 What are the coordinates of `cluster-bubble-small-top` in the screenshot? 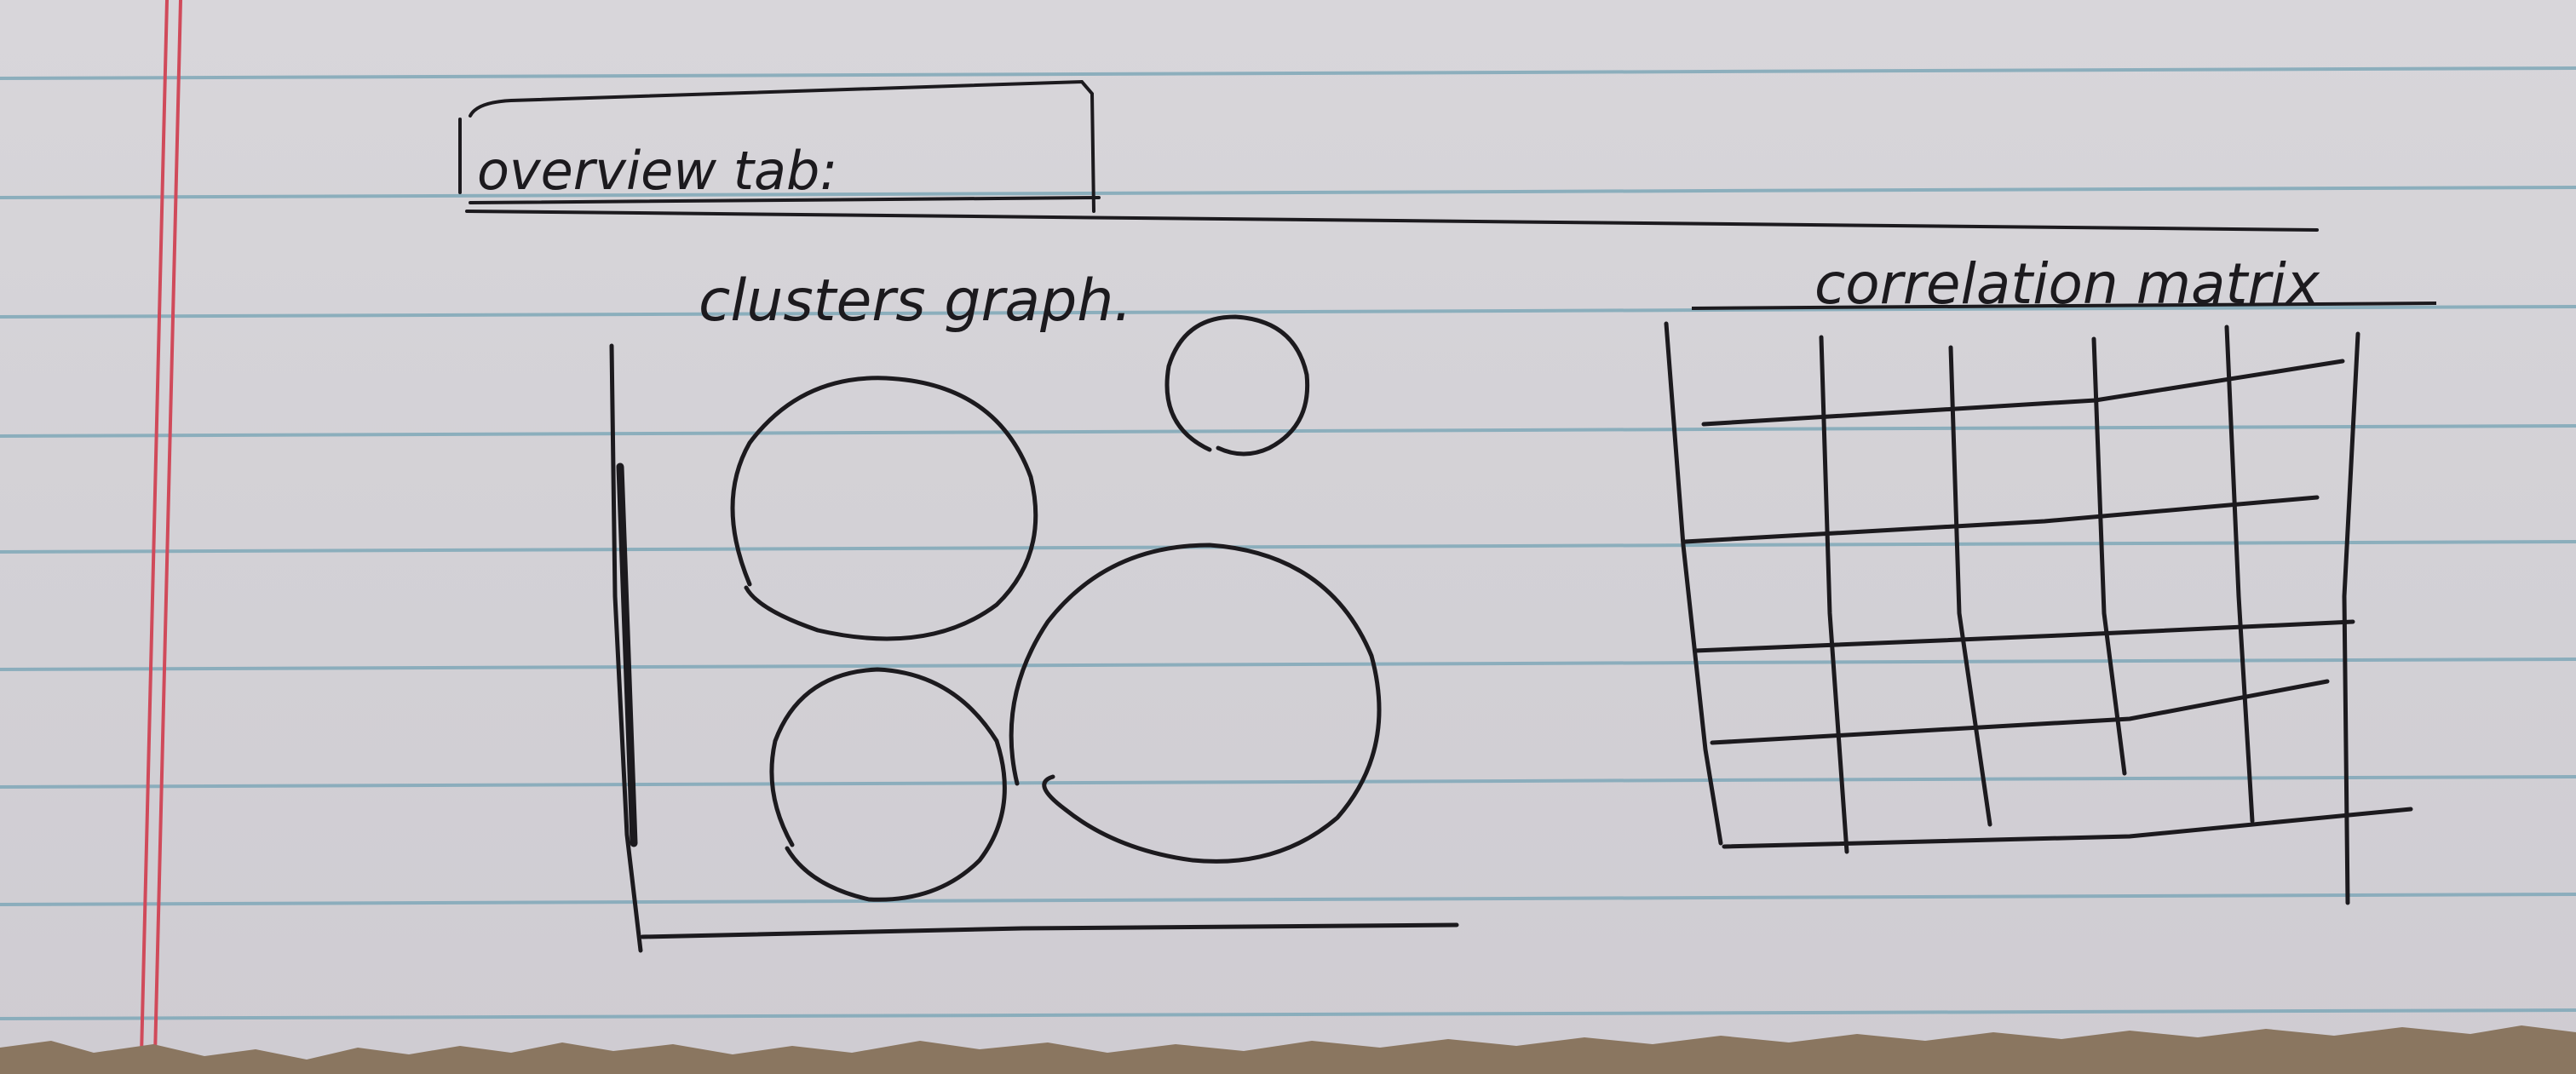 It's located at (1237, 385).